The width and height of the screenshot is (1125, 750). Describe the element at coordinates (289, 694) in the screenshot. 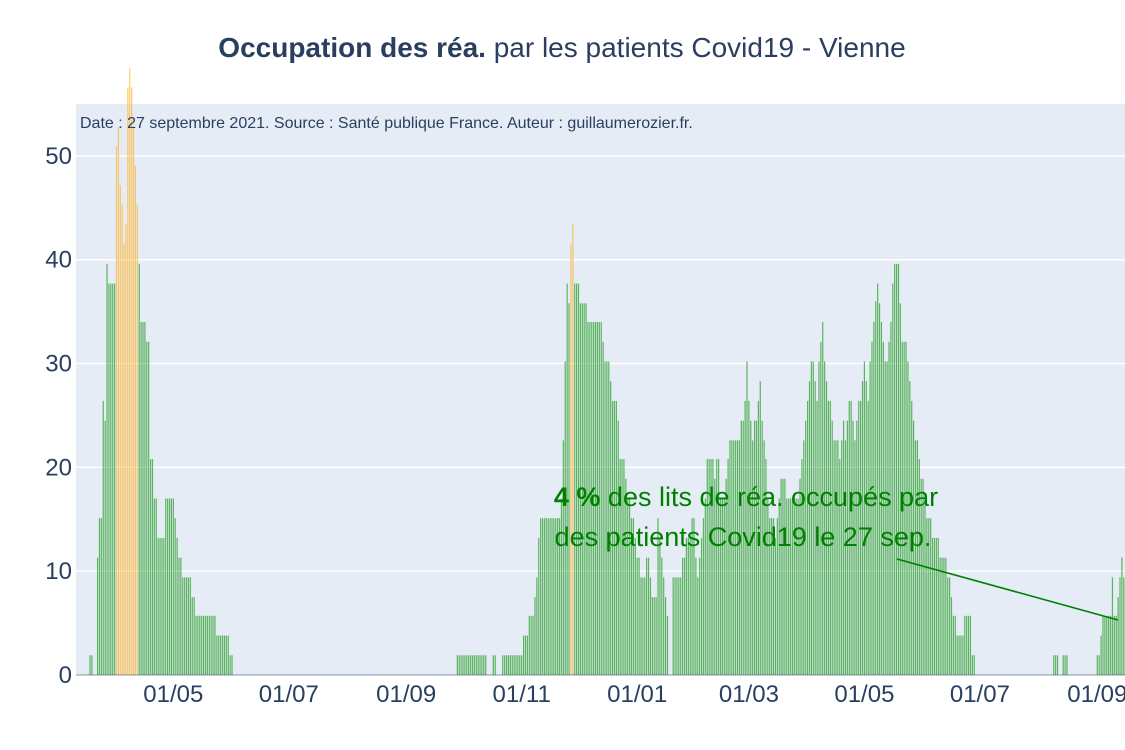

I see `x-tick-label: 01/07` at that location.